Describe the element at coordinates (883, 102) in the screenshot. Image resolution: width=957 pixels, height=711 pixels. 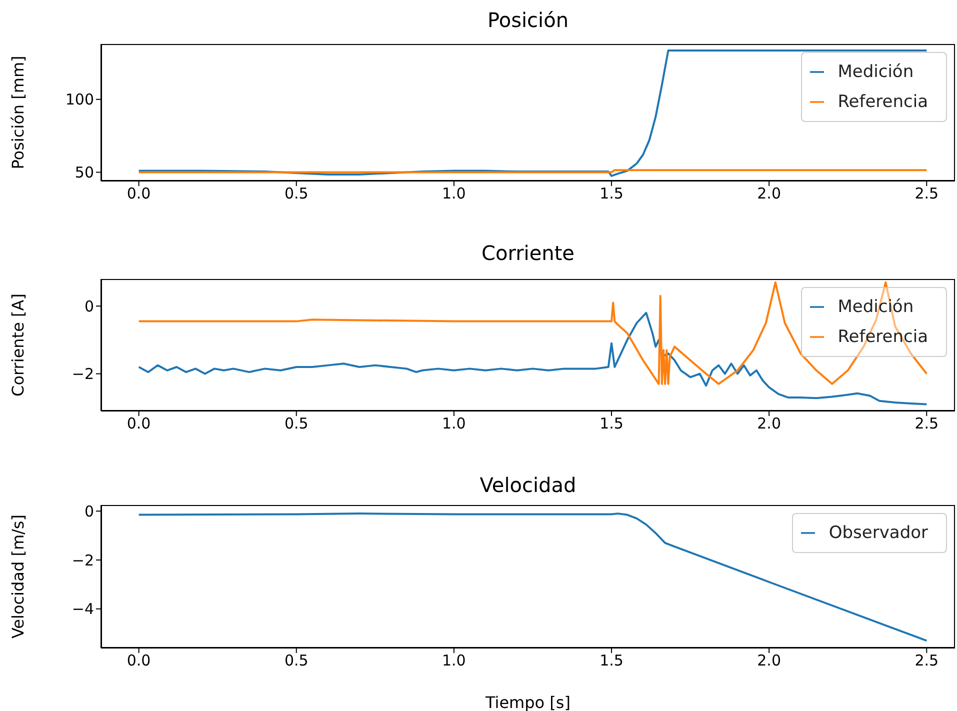
I see `legend-label: Referencia` at that location.